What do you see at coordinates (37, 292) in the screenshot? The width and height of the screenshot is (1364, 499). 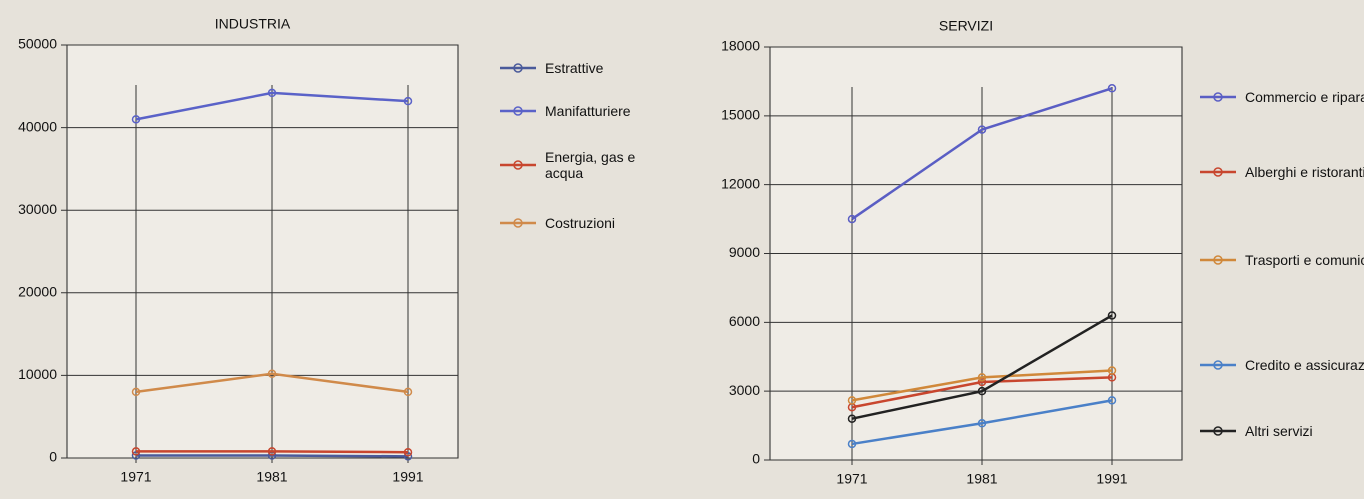 I see `y-tick-label: 20000` at bounding box center [37, 292].